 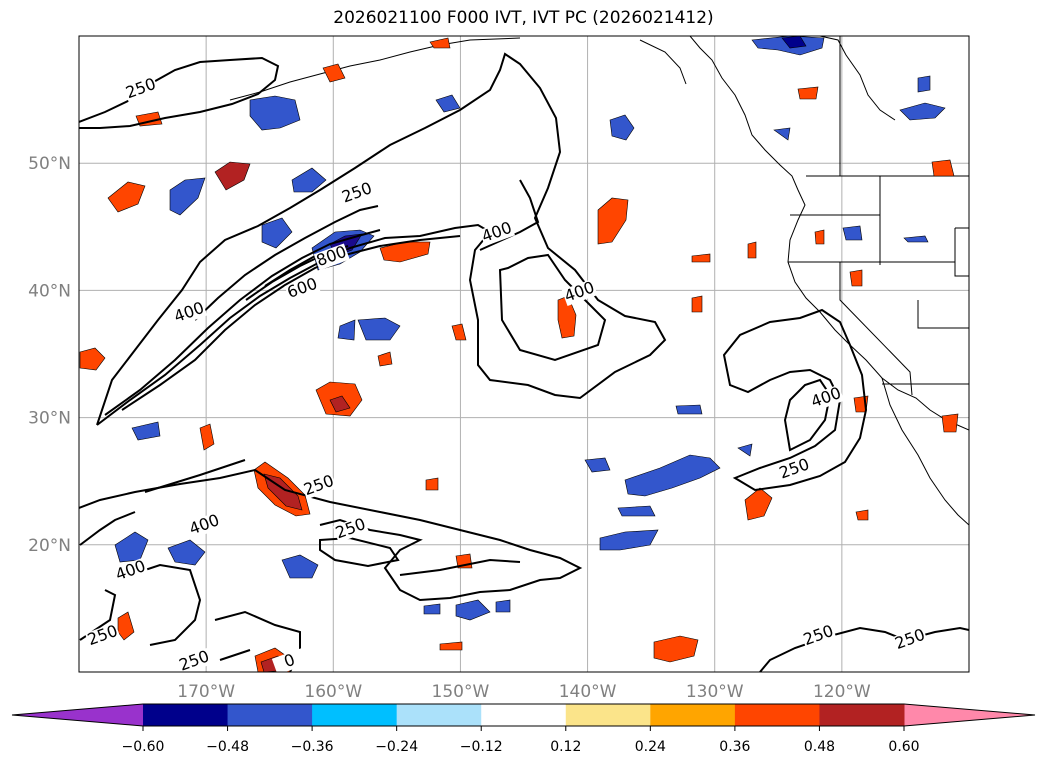 I want to click on colorbar-over-extension, so click(x=969, y=715).